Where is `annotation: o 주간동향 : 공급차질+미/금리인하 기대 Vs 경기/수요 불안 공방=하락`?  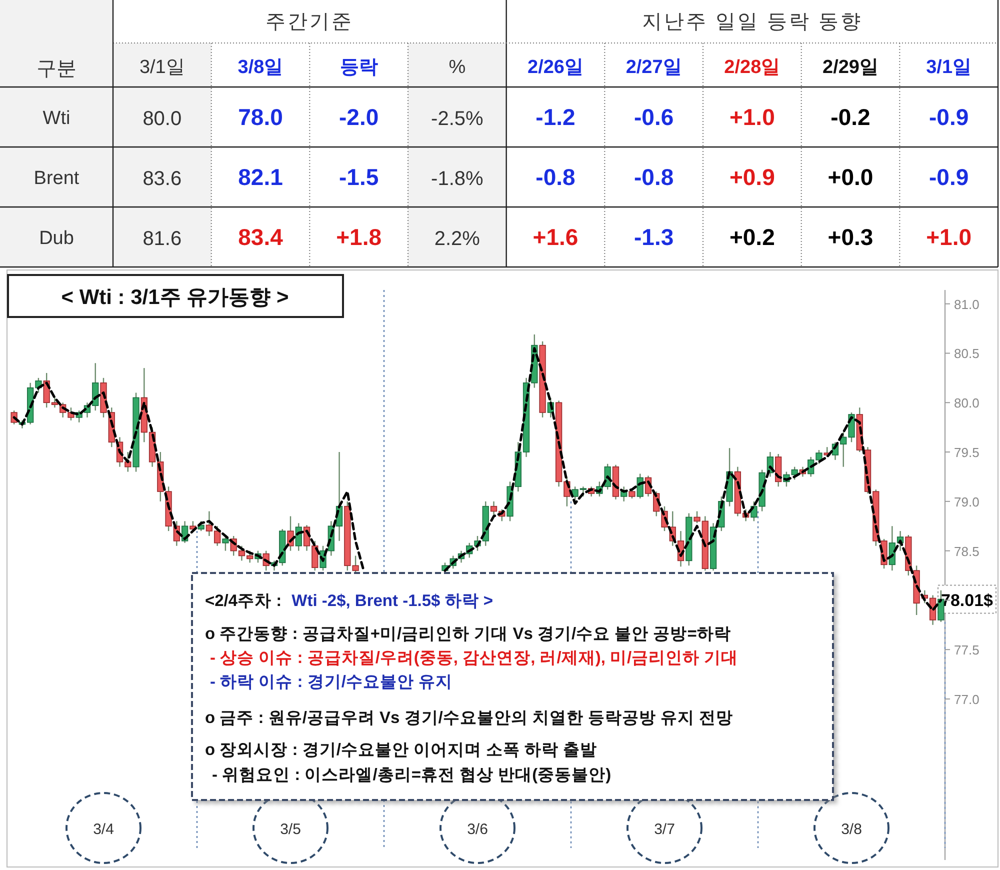
annotation: o 주간동향 : 공급차질+미/금리인하 기대 Vs 경기/수요 불안 공방=하락 is located at coordinates (468, 634).